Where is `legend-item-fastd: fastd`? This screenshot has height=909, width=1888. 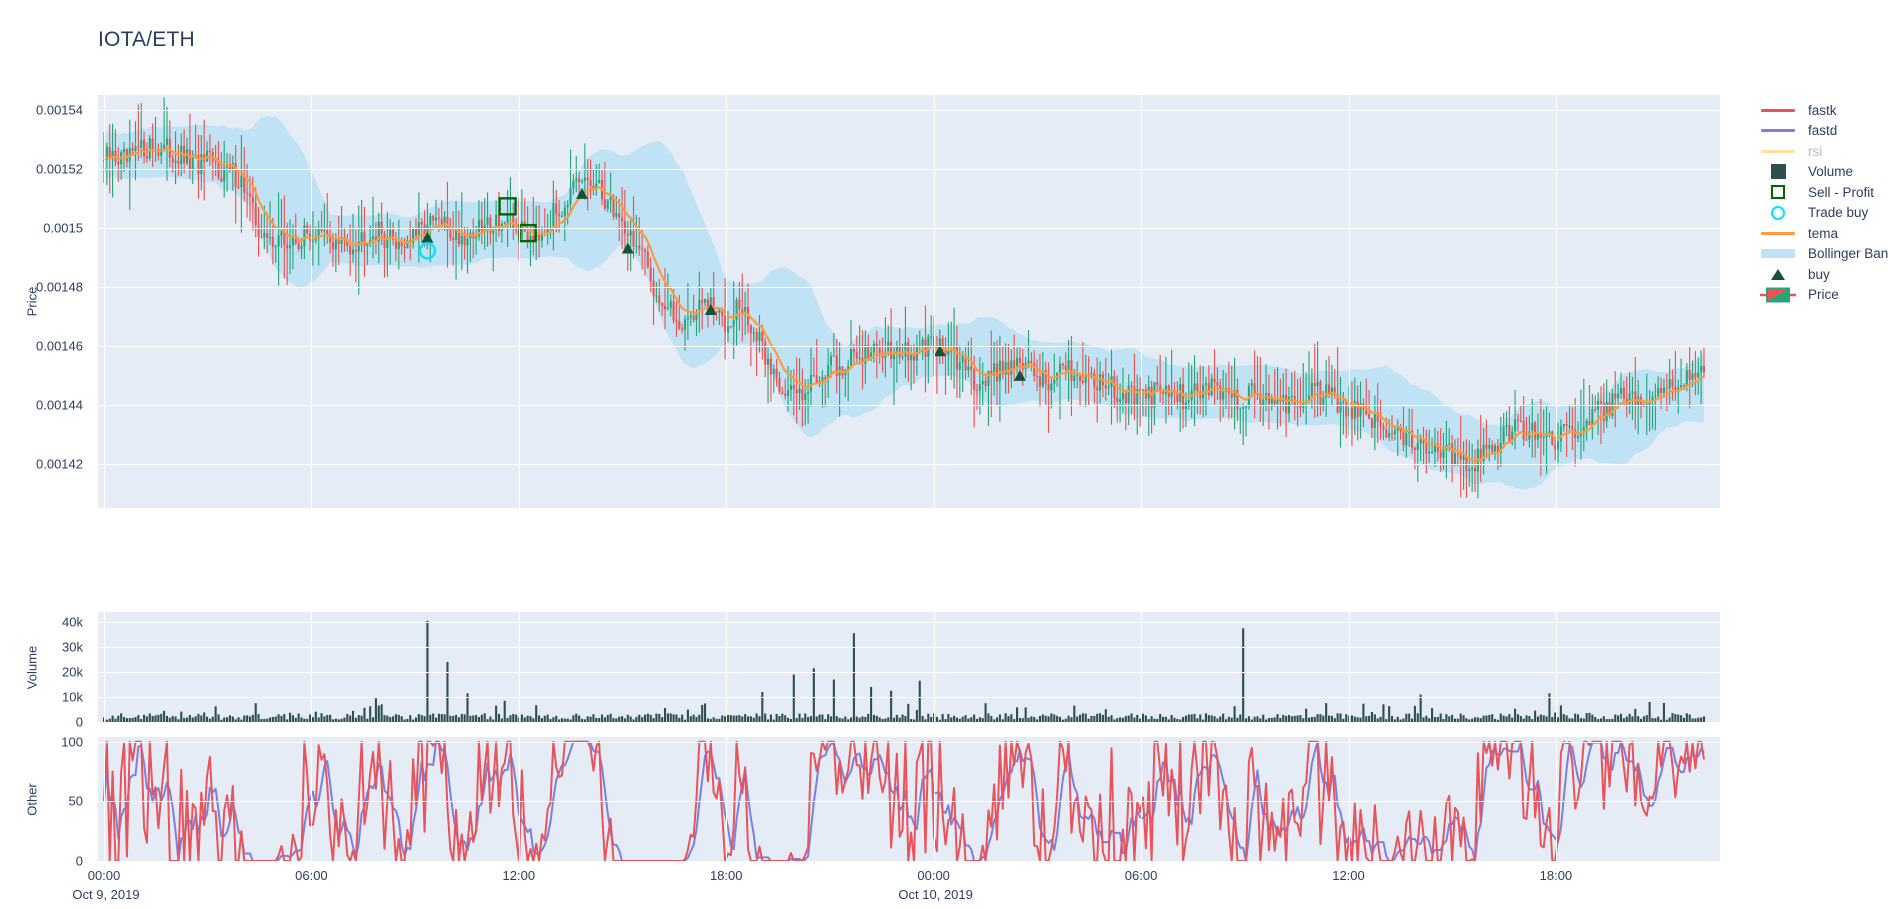
legend-item-fastd: fastd is located at coordinates (1822, 131).